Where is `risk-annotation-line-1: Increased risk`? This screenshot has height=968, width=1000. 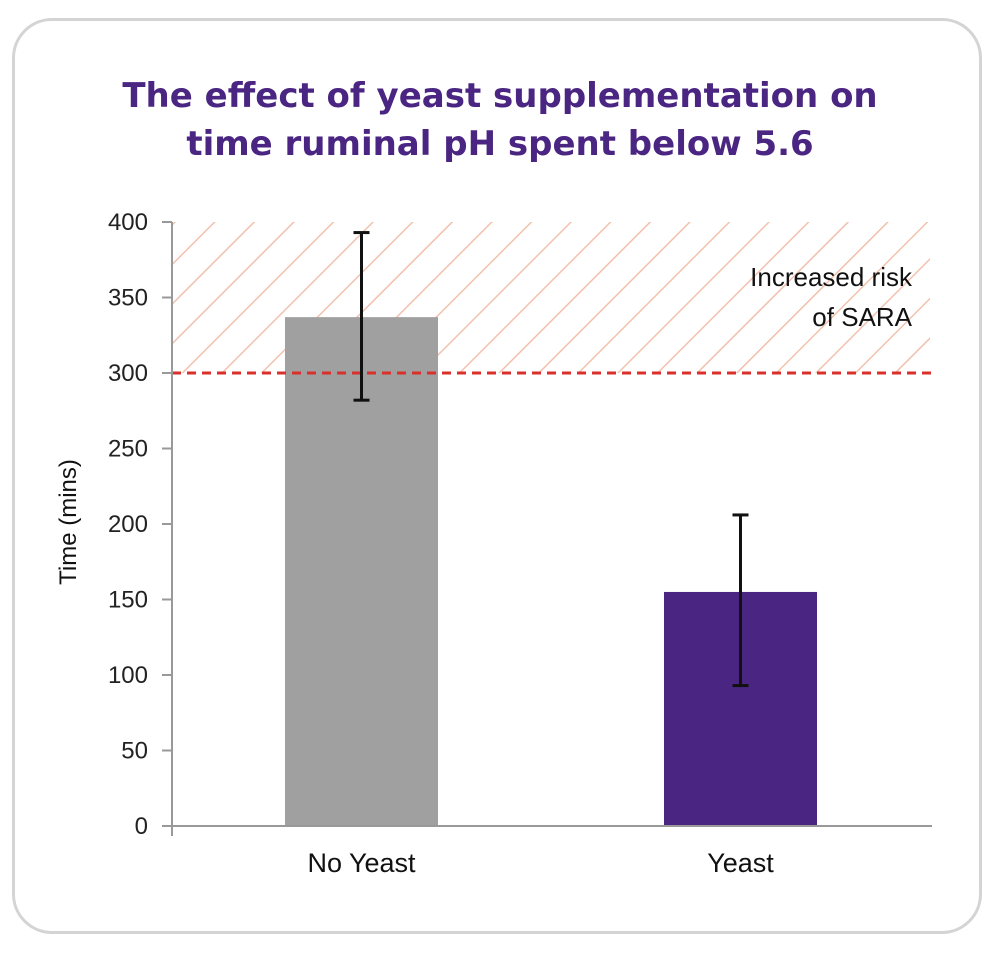 risk-annotation-line-1: Increased risk is located at coordinates (831, 277).